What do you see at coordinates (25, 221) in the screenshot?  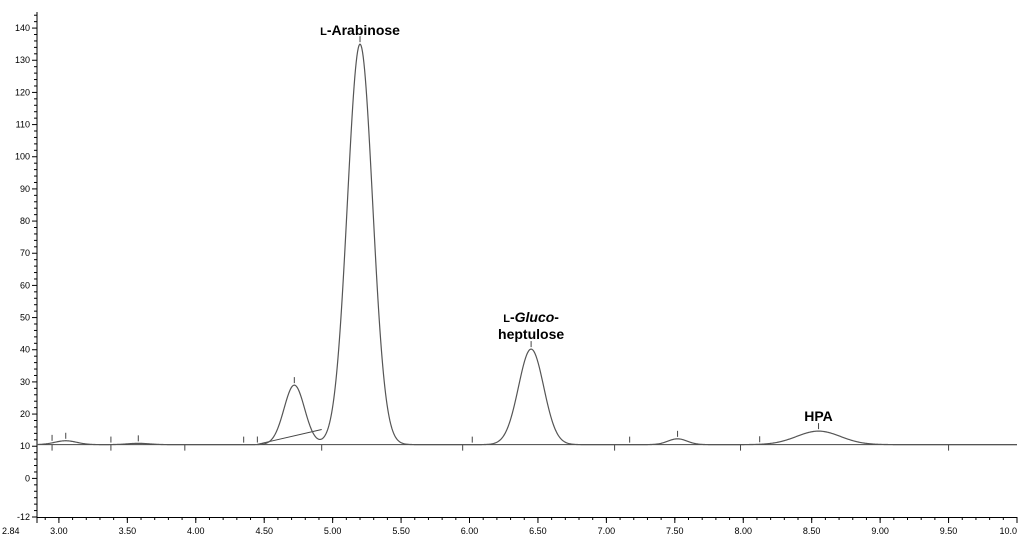 I see `y-tick-label: 80` at bounding box center [25, 221].